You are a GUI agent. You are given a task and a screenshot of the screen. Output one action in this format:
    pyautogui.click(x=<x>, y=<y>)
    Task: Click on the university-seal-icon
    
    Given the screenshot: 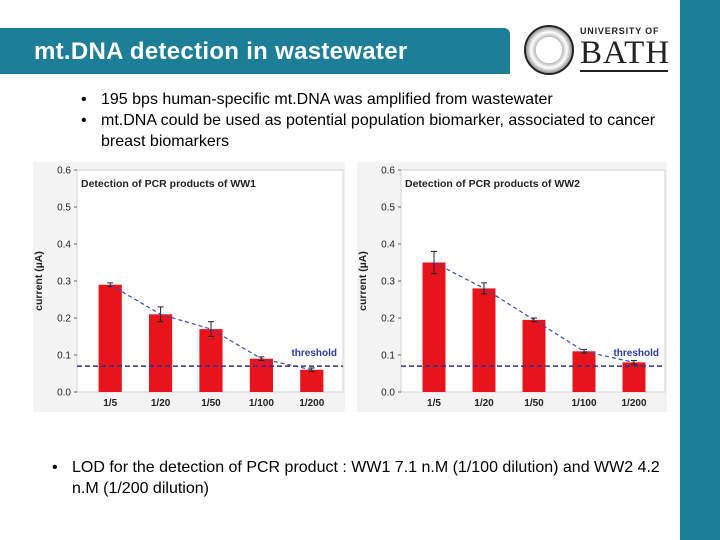 What is the action you would take?
    pyautogui.click(x=549, y=50)
    